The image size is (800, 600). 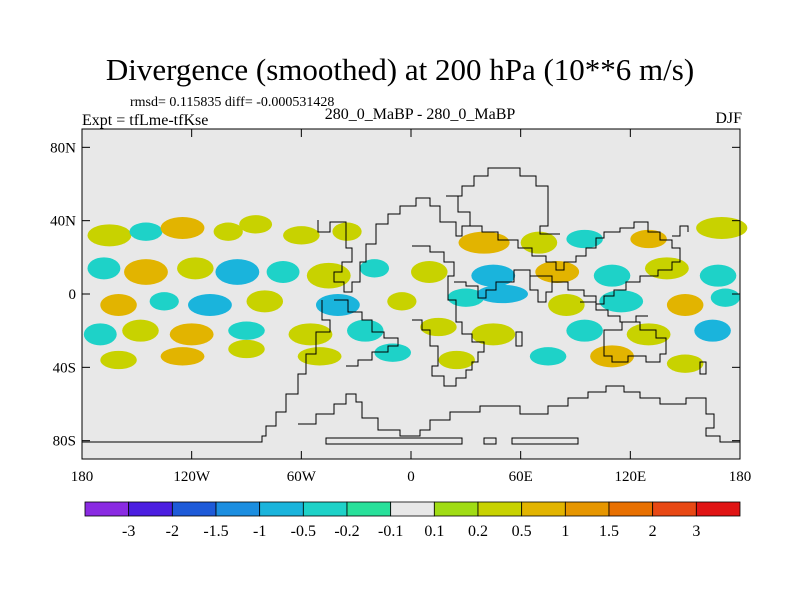 What do you see at coordinates (420, 114) in the screenshot?
I see `case-label: 280_0_MaBP - 280_0_MaBP` at bounding box center [420, 114].